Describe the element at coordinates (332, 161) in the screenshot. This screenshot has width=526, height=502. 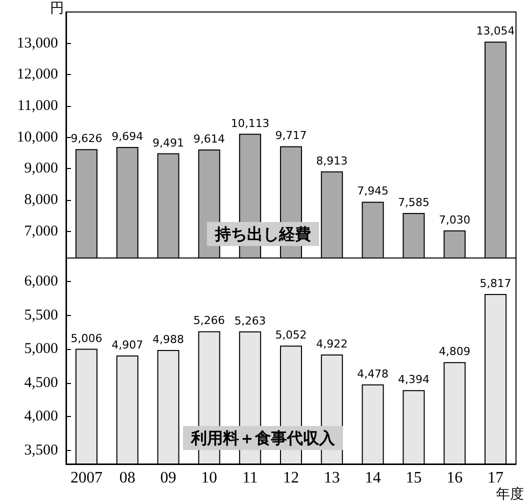
I see `data-label: 8,913` at that location.